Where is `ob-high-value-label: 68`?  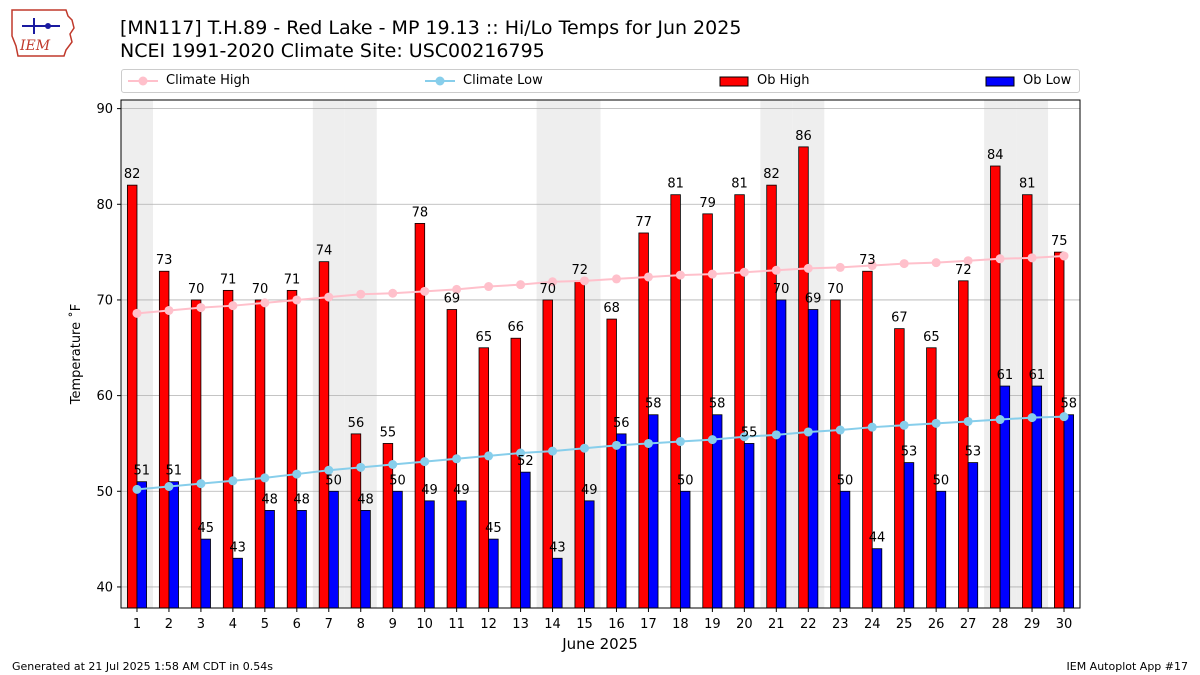 ob-high-value-label: 68 is located at coordinates (611, 308).